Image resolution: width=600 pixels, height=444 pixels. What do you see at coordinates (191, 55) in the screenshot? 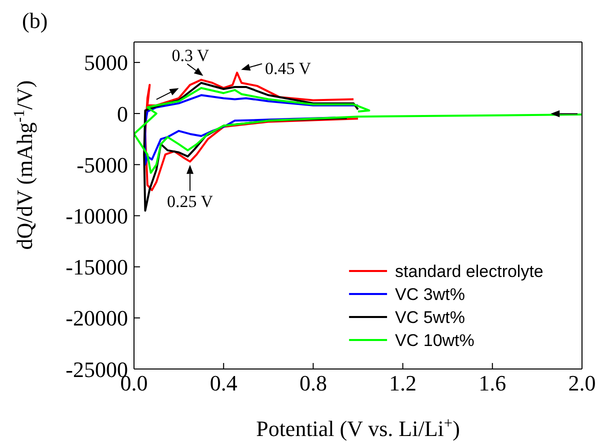
I see `annotation: 0.3 V` at bounding box center [191, 55].